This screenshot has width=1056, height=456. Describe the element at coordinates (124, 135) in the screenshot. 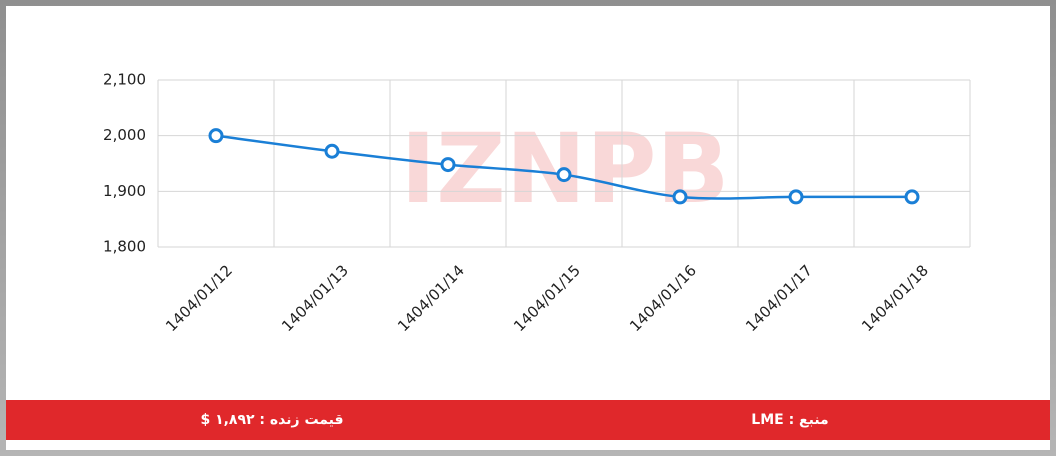

I see `y-tick-label: 2,000` at that location.